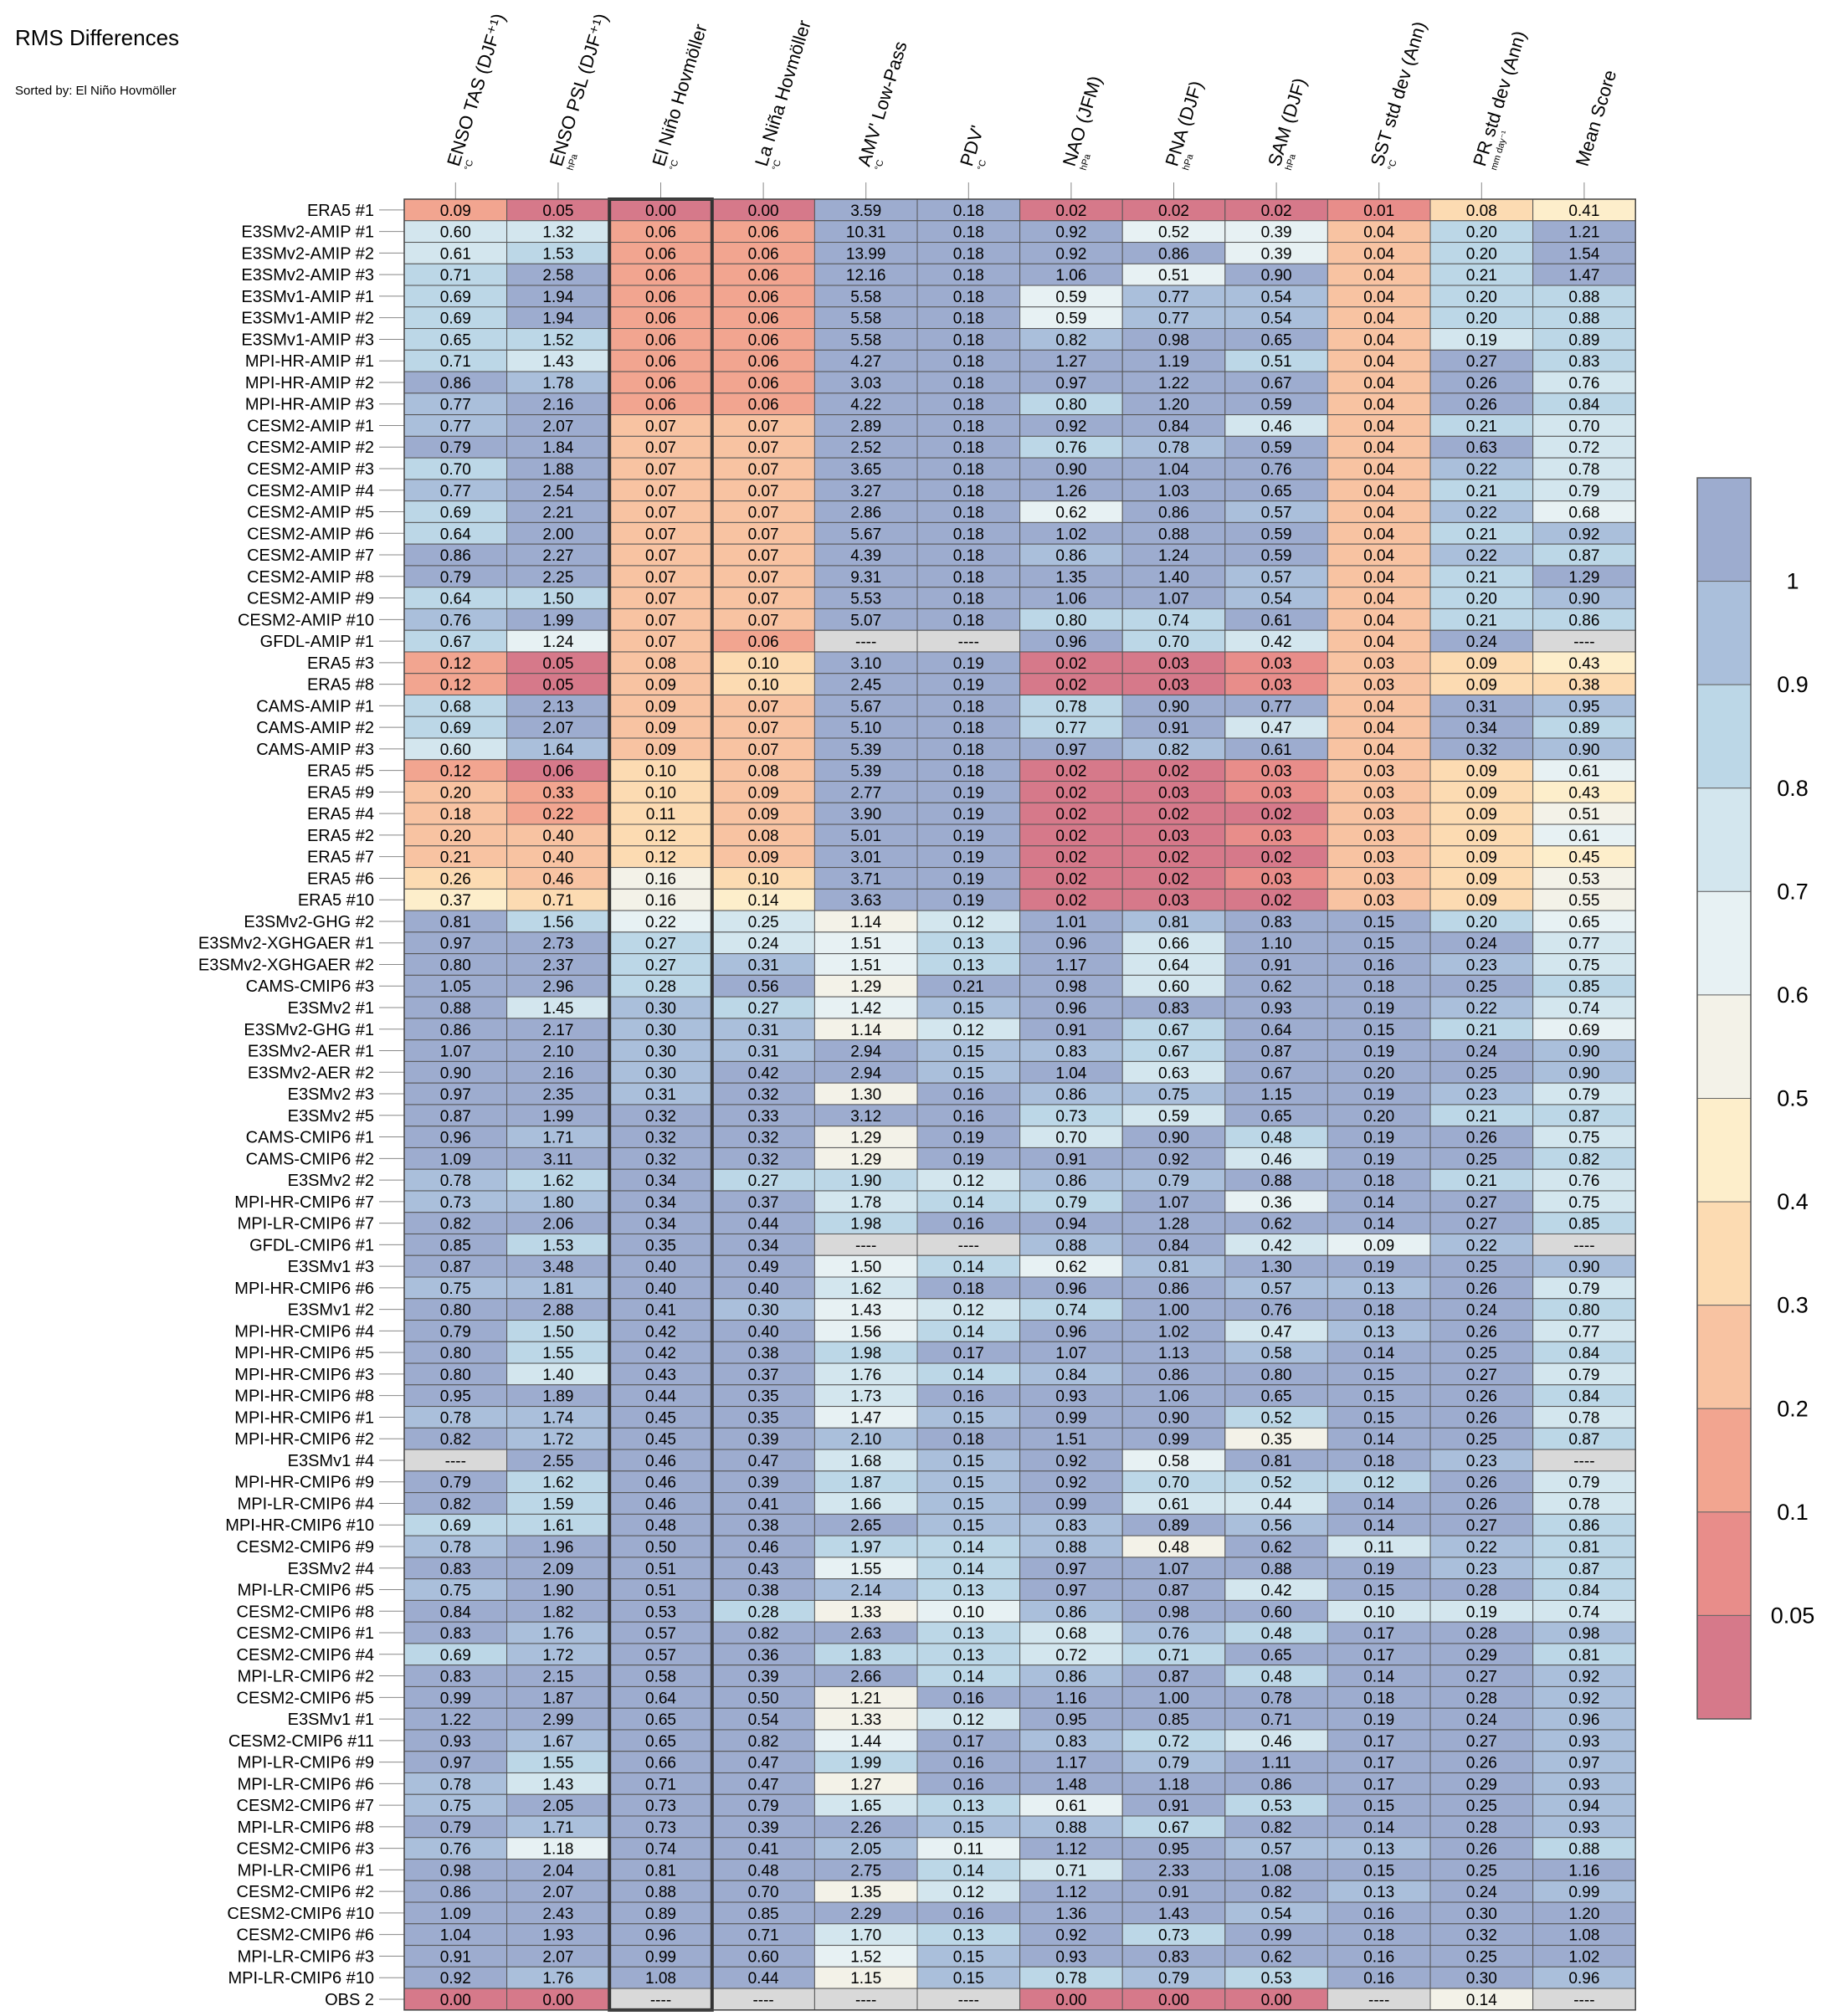 Image resolution: width=1832 pixels, height=2016 pixels. Describe the element at coordinates (1173, 406) in the screenshot. I see `cell-value: 1.20` at that location.